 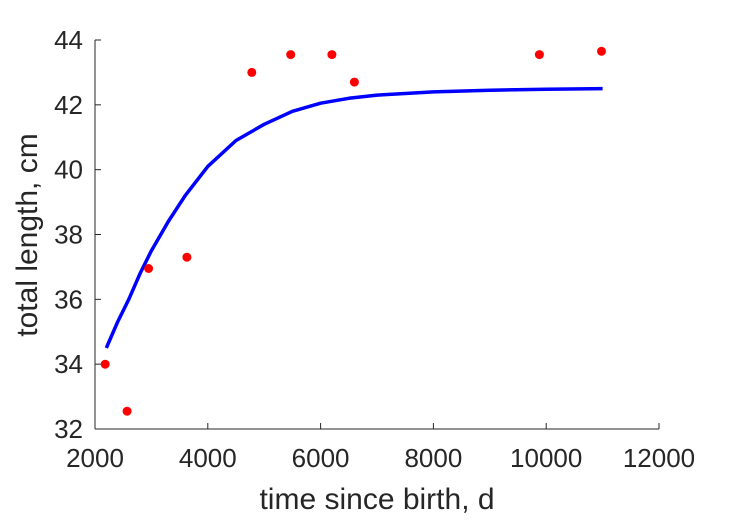 What do you see at coordinates (208, 458) in the screenshot?
I see `x-tick-label: 4000` at bounding box center [208, 458].